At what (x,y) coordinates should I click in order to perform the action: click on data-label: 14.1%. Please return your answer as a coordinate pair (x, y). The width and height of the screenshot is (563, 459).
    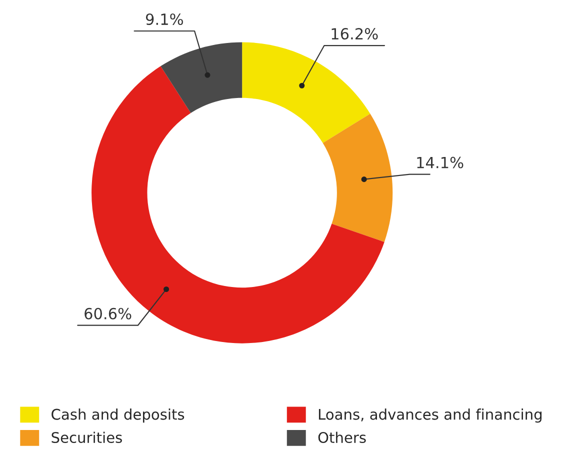
    Looking at the image, I should click on (440, 162).